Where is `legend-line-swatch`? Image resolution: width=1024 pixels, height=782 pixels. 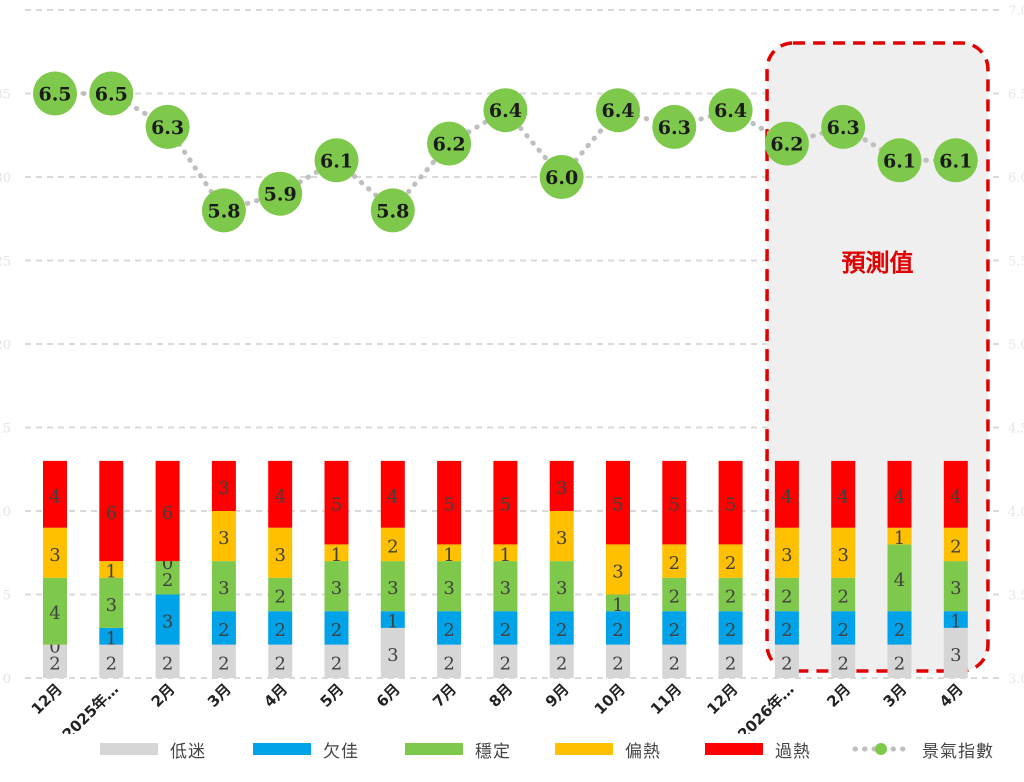 legend-line-swatch is located at coordinates (881, 749).